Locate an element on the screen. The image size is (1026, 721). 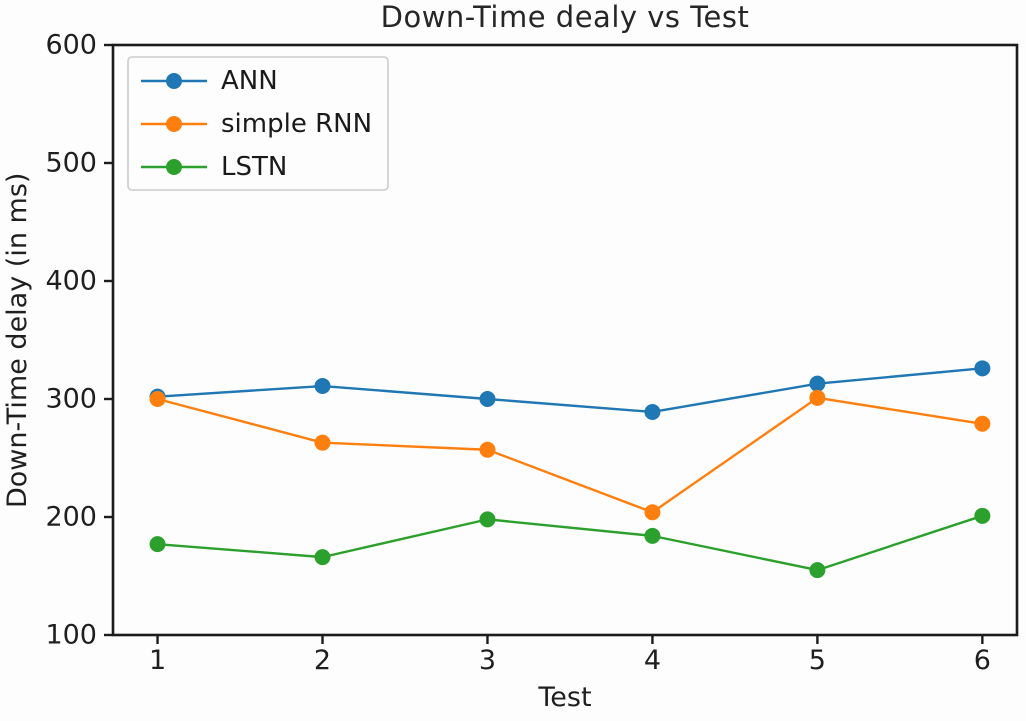
legend: ANN simple RNN LSTN is located at coordinates (258, 123).